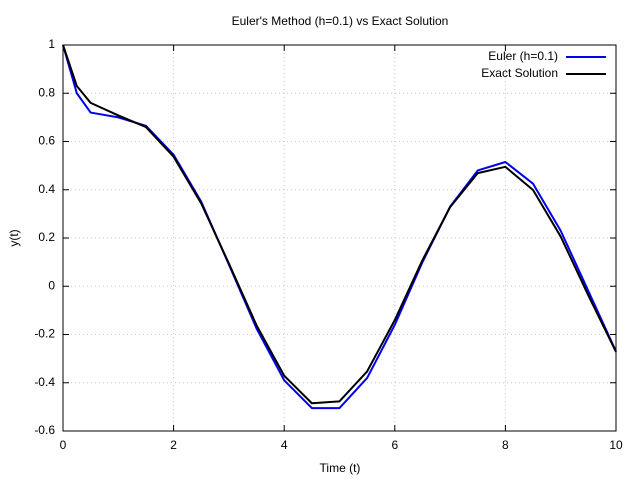 Image resolution: width=640 pixels, height=480 pixels. I want to click on x-axis-label: Time (t), so click(340, 468).